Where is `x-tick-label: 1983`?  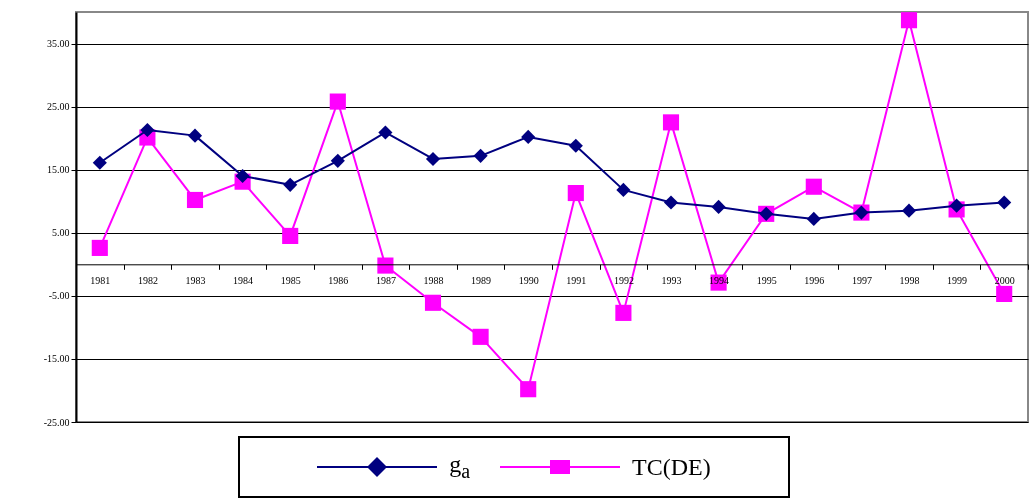 x-tick-label: 1983 is located at coordinates (195, 280).